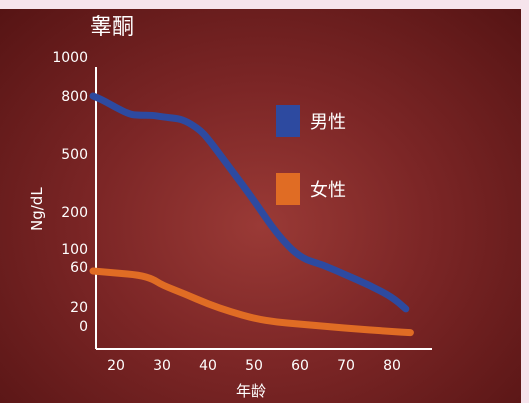 This screenshot has width=529, height=403. I want to click on x-tick-label: 60, so click(300, 366).